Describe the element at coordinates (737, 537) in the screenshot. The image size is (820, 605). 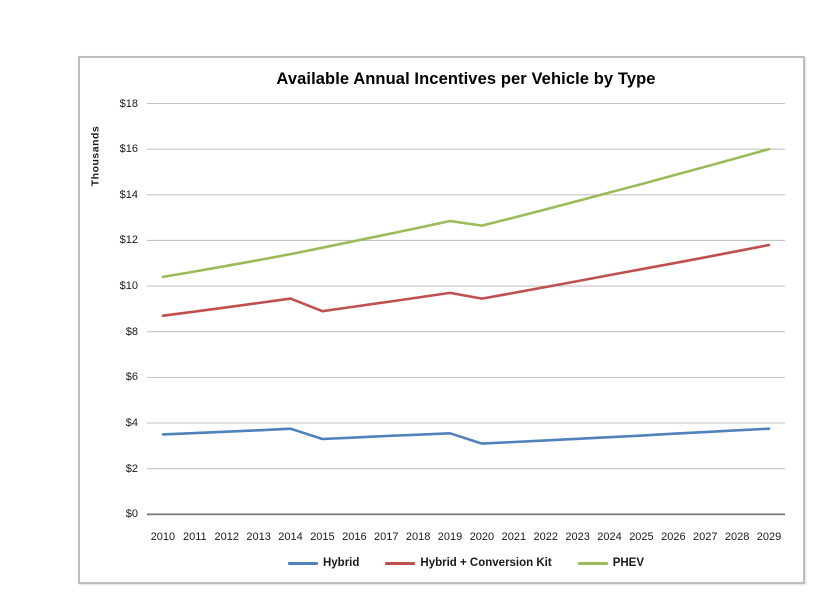
I see `x-tick-label: 2028` at that location.